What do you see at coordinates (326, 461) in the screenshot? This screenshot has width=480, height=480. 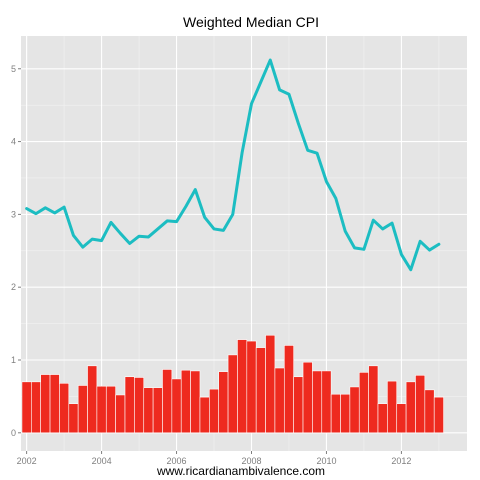 I see `x-tick-label: 2010` at bounding box center [326, 461].